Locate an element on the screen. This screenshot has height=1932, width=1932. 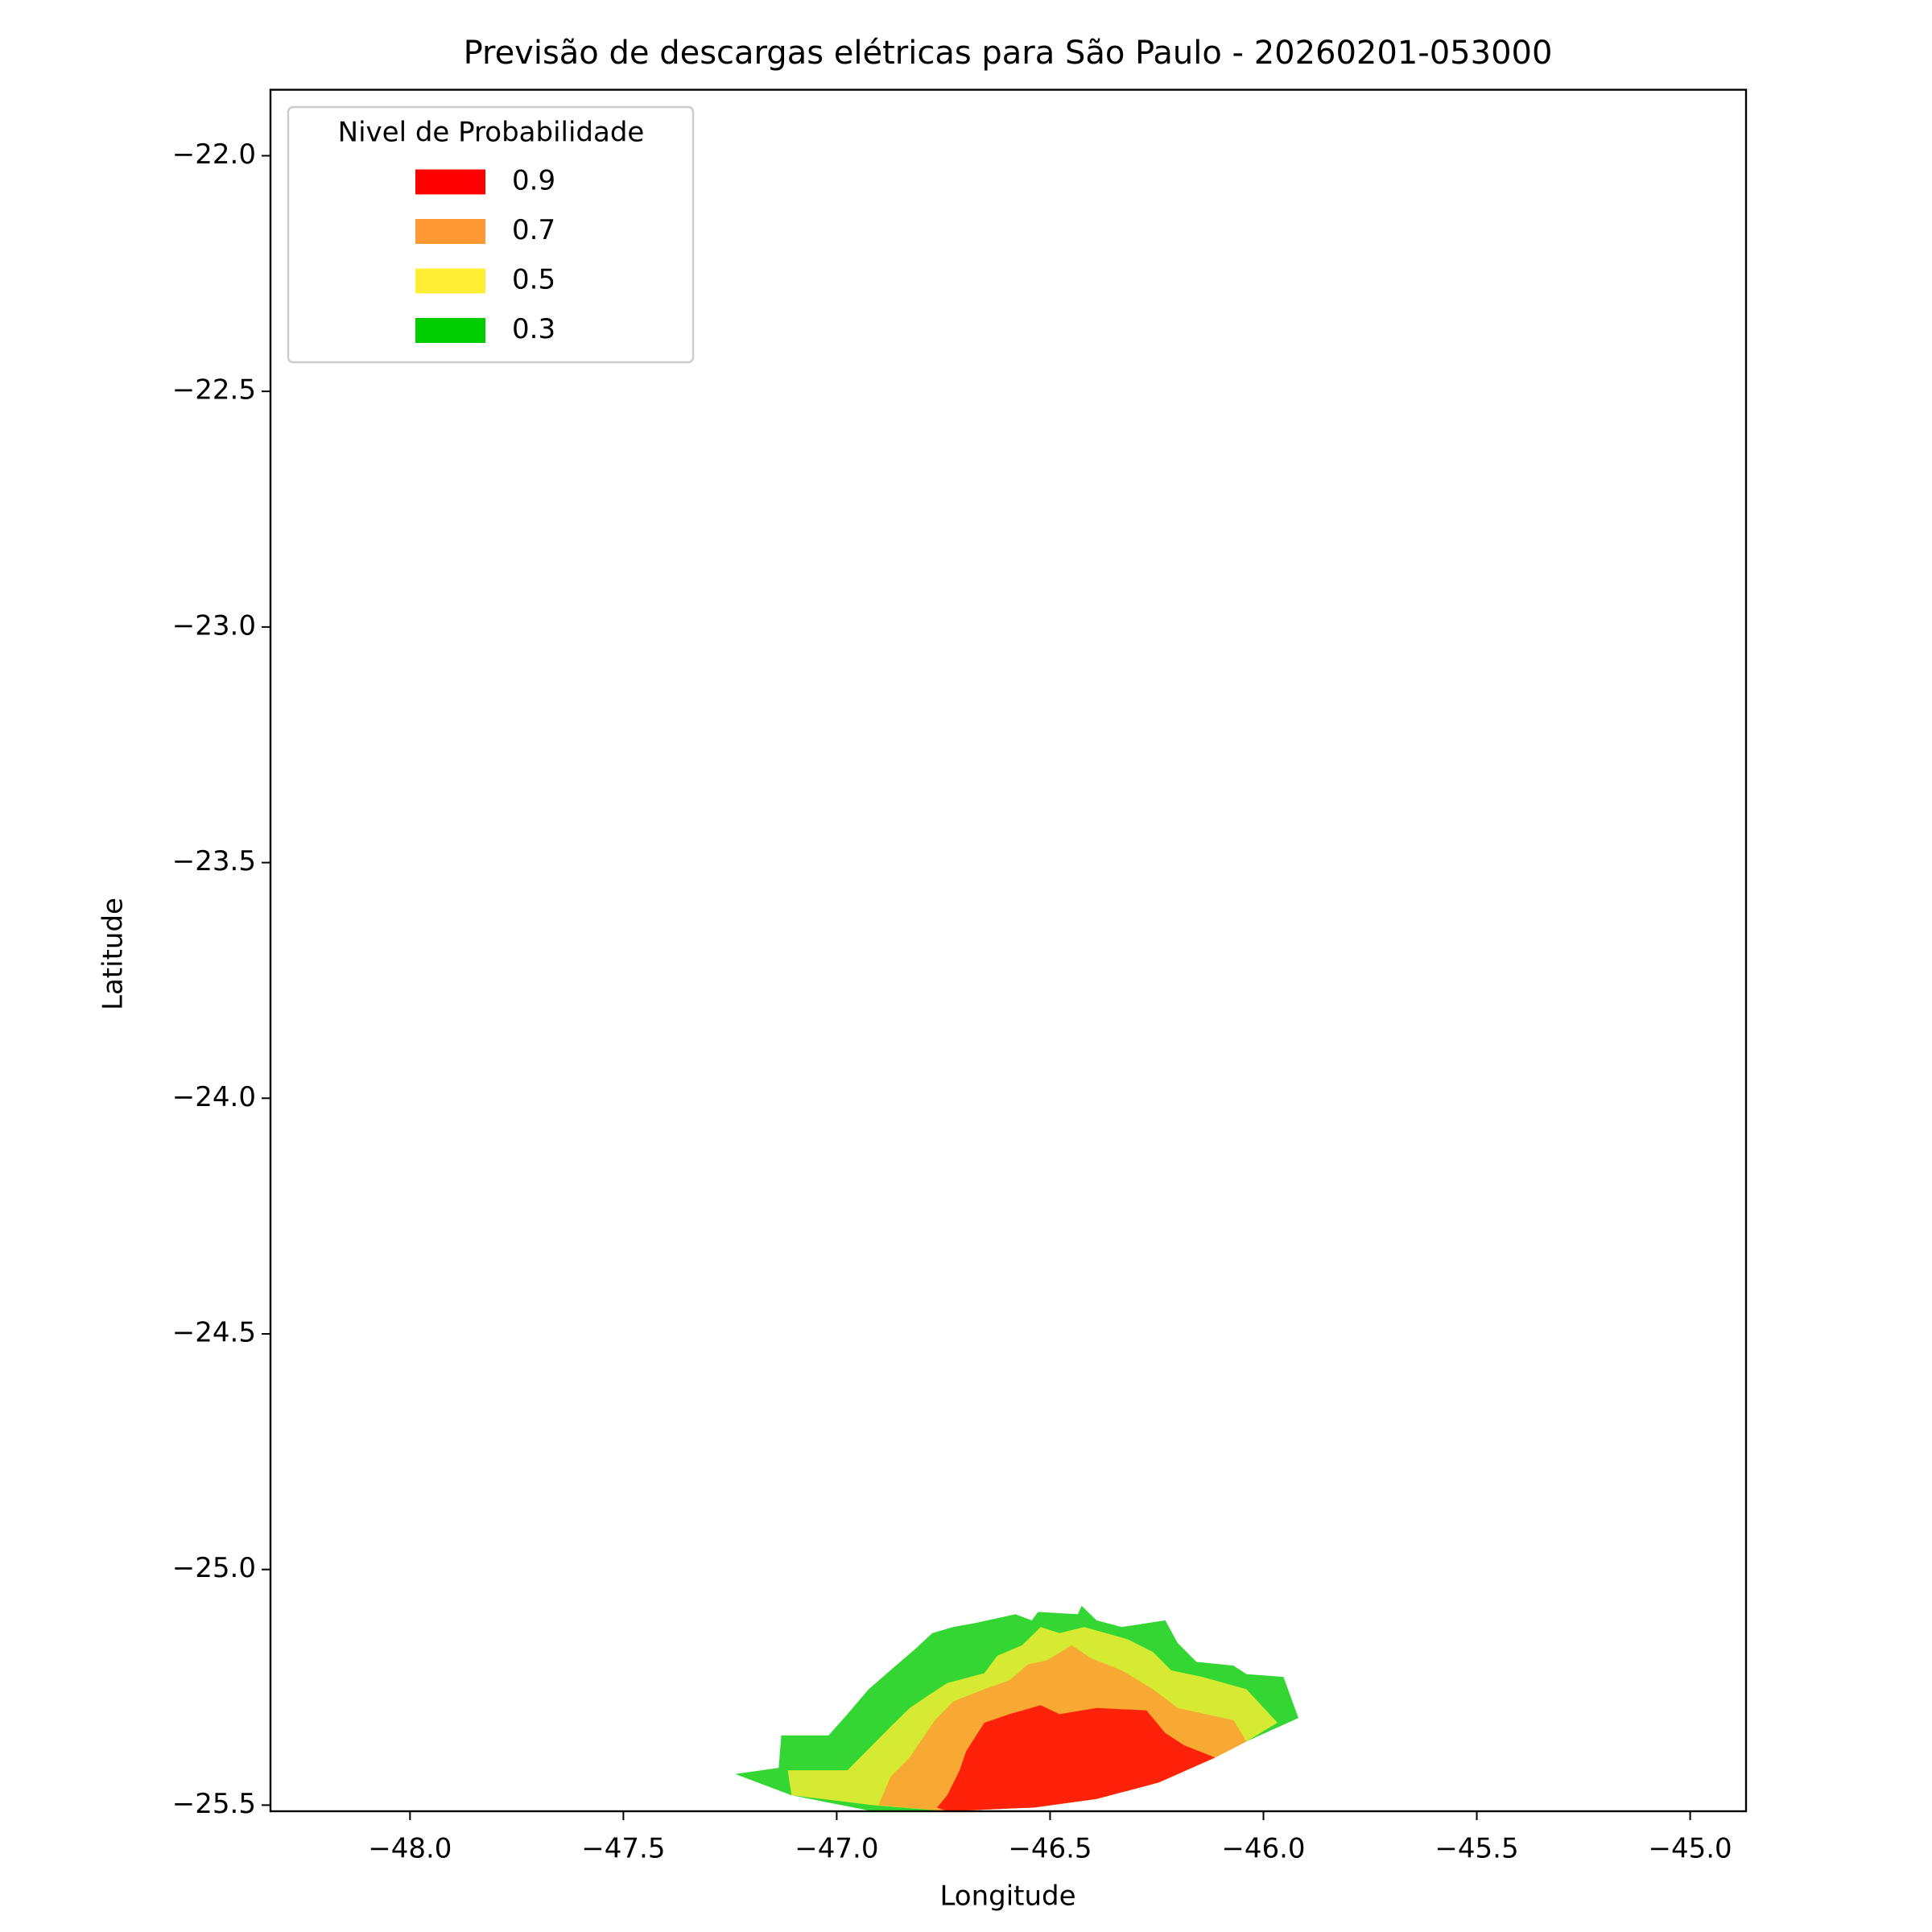
legend: 0.9 0.7 0.5 0.3 is located at coordinates (485, 255).